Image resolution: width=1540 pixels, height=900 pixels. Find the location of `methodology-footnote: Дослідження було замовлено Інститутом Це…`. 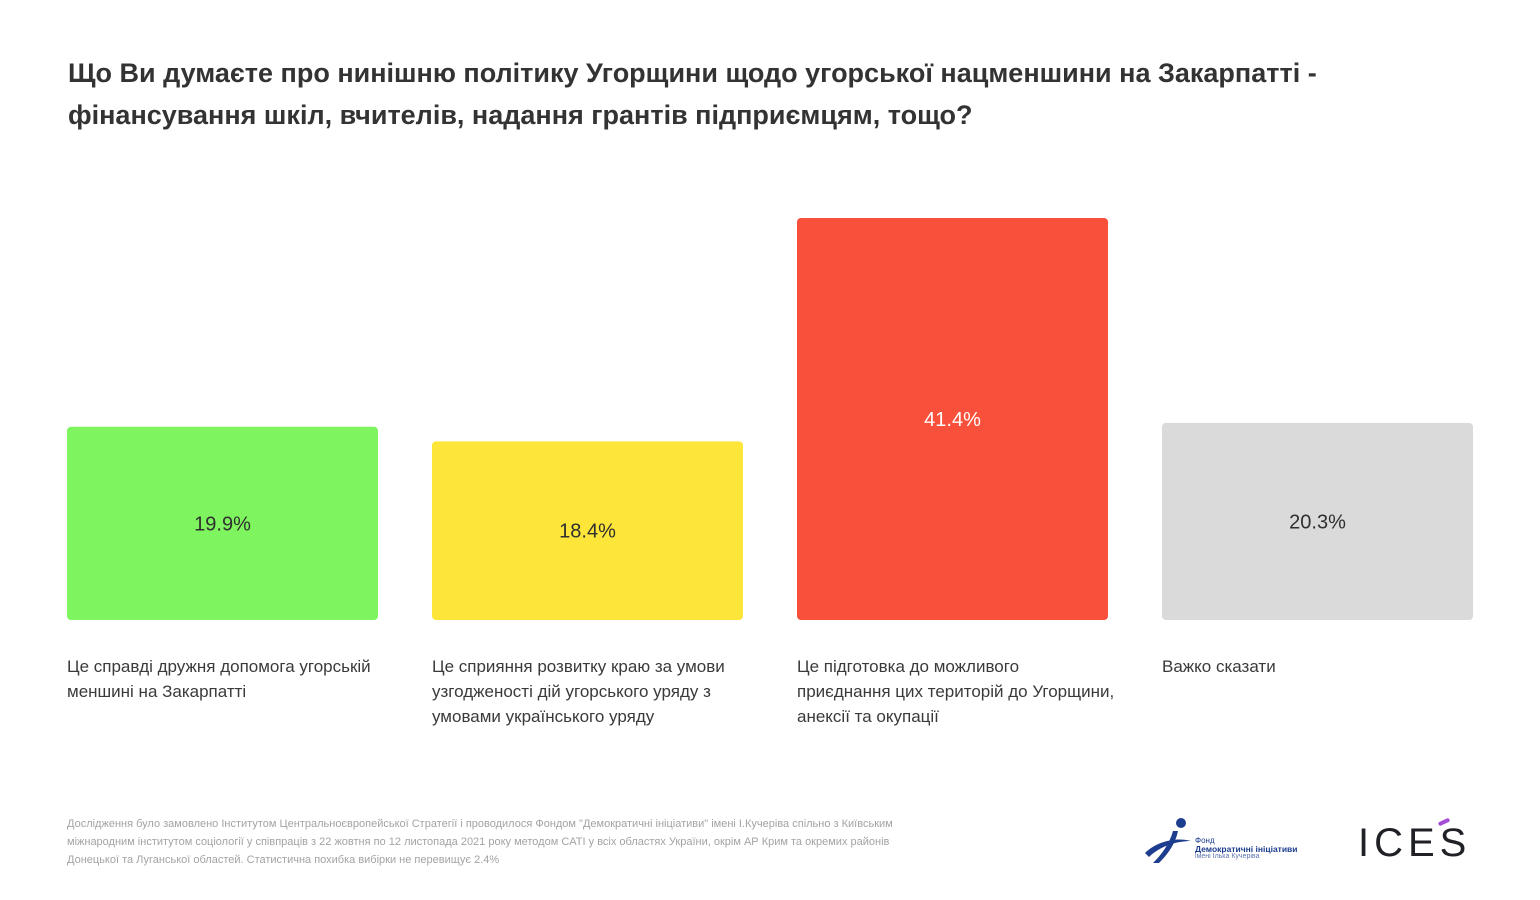

methodology-footnote: Дослідження було замовлено Інститутом Це… is located at coordinates (480, 842).